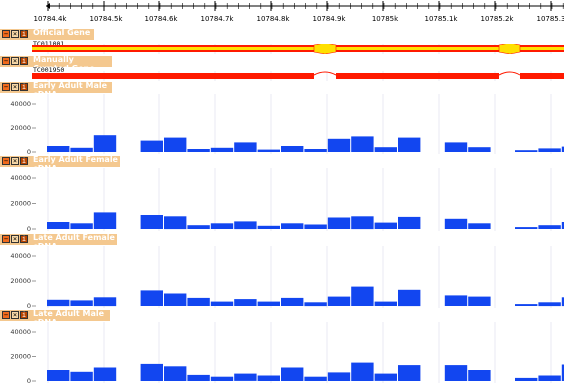  I want to click on ruler-tick-label: 10784.4k, so click(50, 19).